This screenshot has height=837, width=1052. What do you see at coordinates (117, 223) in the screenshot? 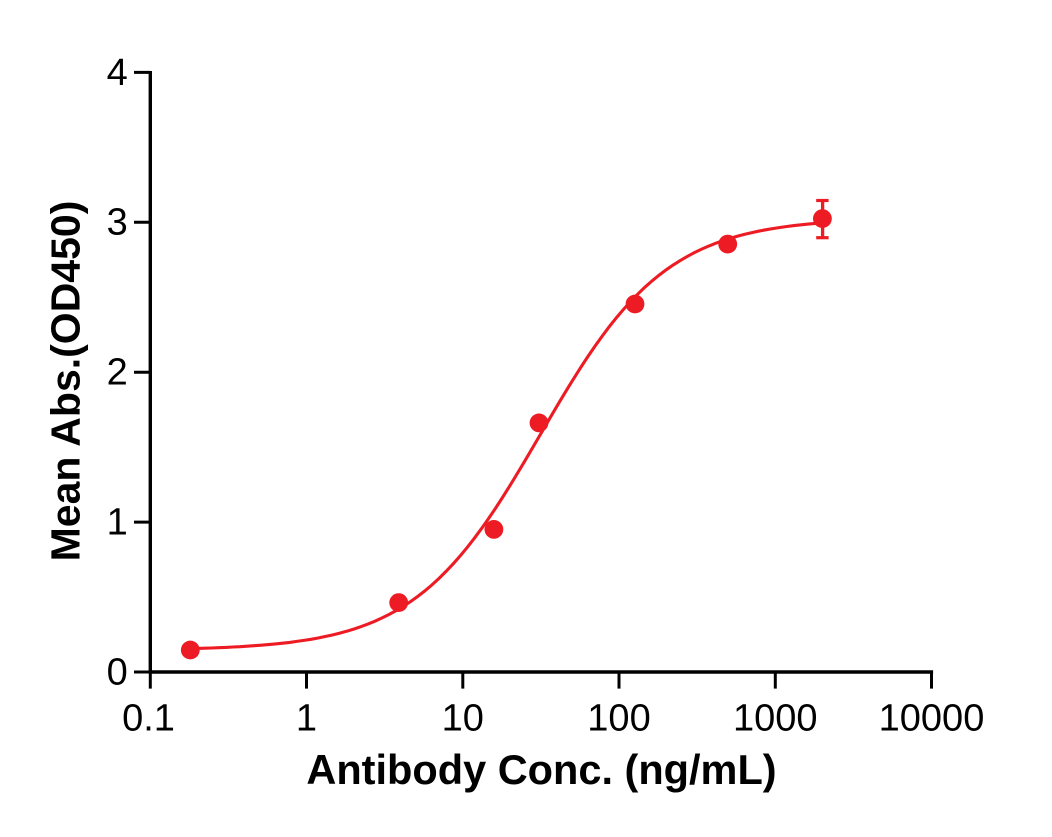
I see `svg-text: 3` at bounding box center [117, 223].